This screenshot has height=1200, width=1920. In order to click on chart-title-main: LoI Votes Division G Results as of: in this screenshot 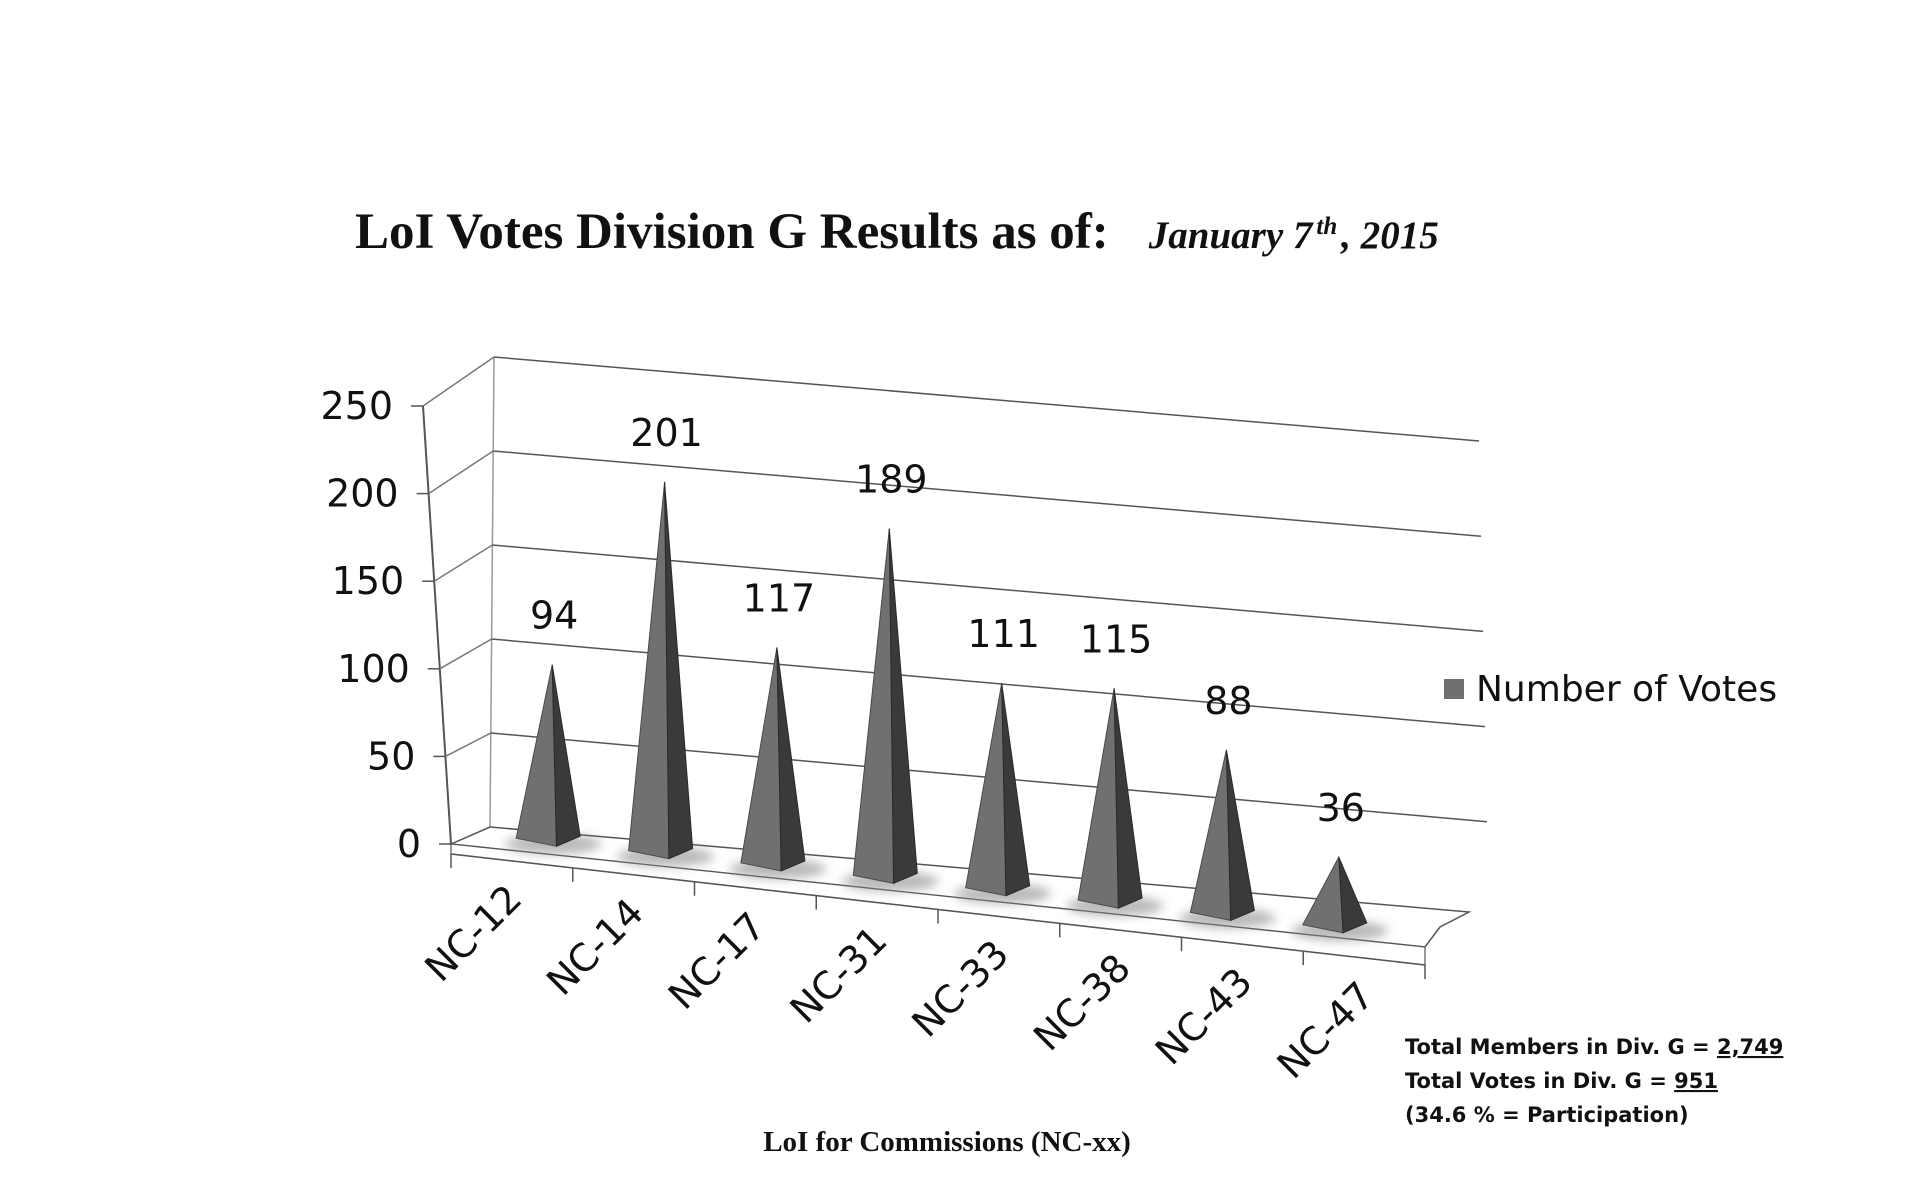, I will do `click(732, 232)`.